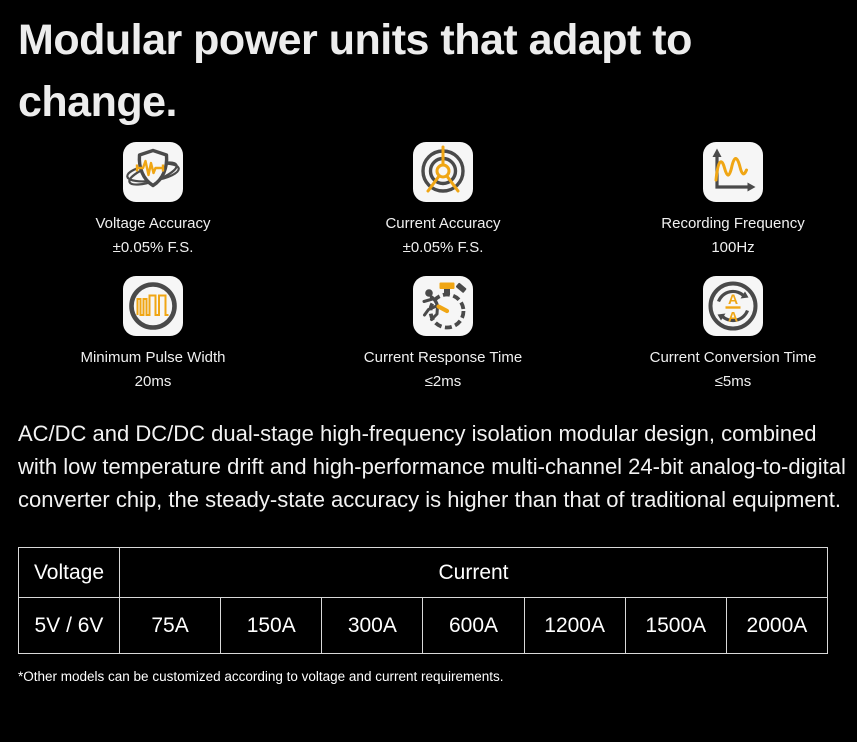  What do you see at coordinates (733, 299) in the screenshot?
I see `conversion-a-upper: A` at bounding box center [733, 299].